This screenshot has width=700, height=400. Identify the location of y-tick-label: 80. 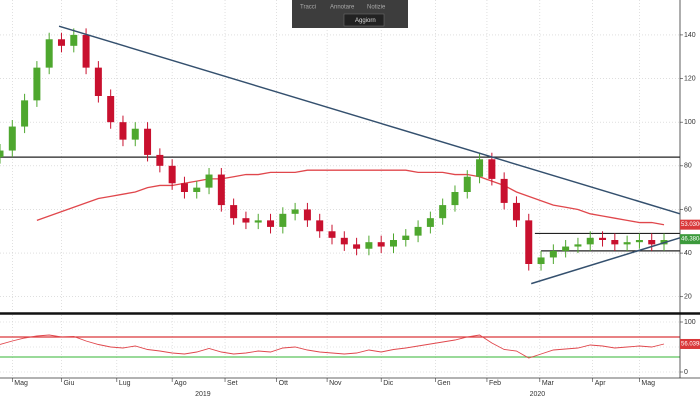
(688, 166).